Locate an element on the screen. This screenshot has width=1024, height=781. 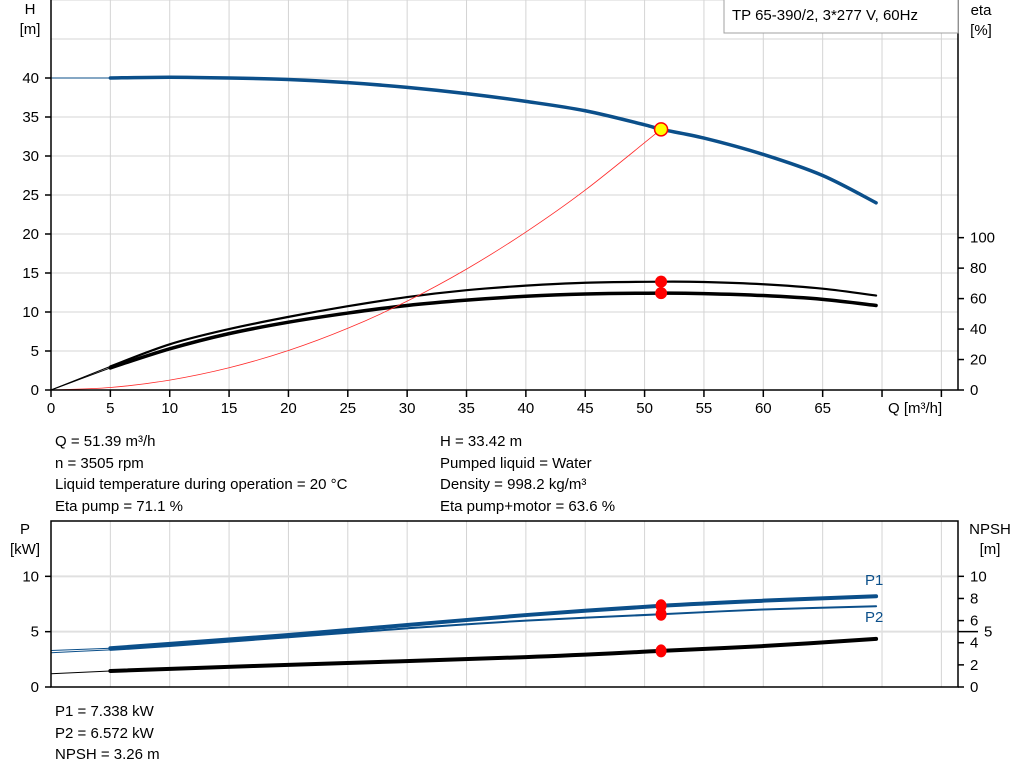
y-axis-unit-p: [kW] is located at coordinates (25, 549).